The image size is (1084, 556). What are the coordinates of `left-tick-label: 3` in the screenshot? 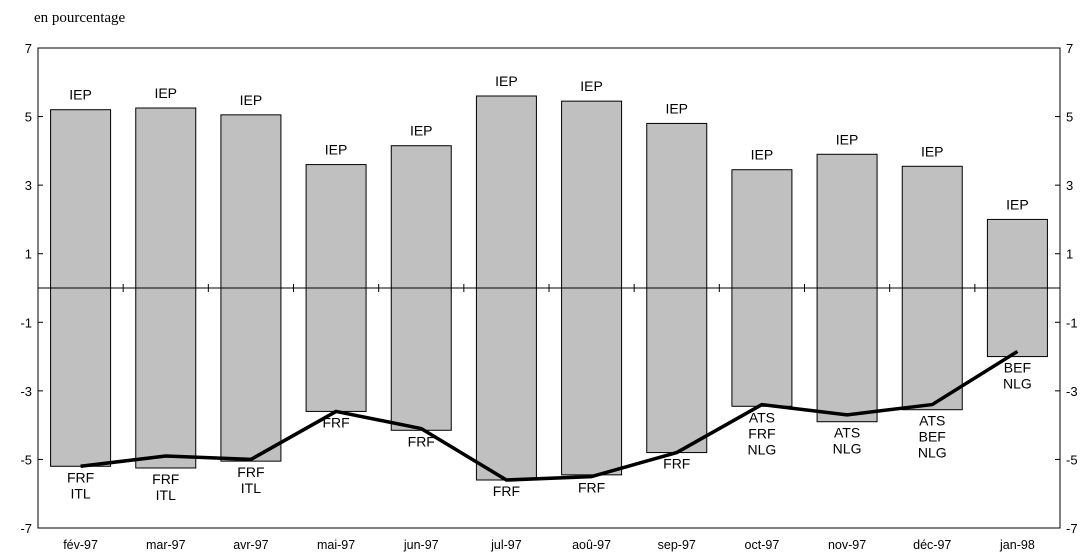 It's located at (28, 185).